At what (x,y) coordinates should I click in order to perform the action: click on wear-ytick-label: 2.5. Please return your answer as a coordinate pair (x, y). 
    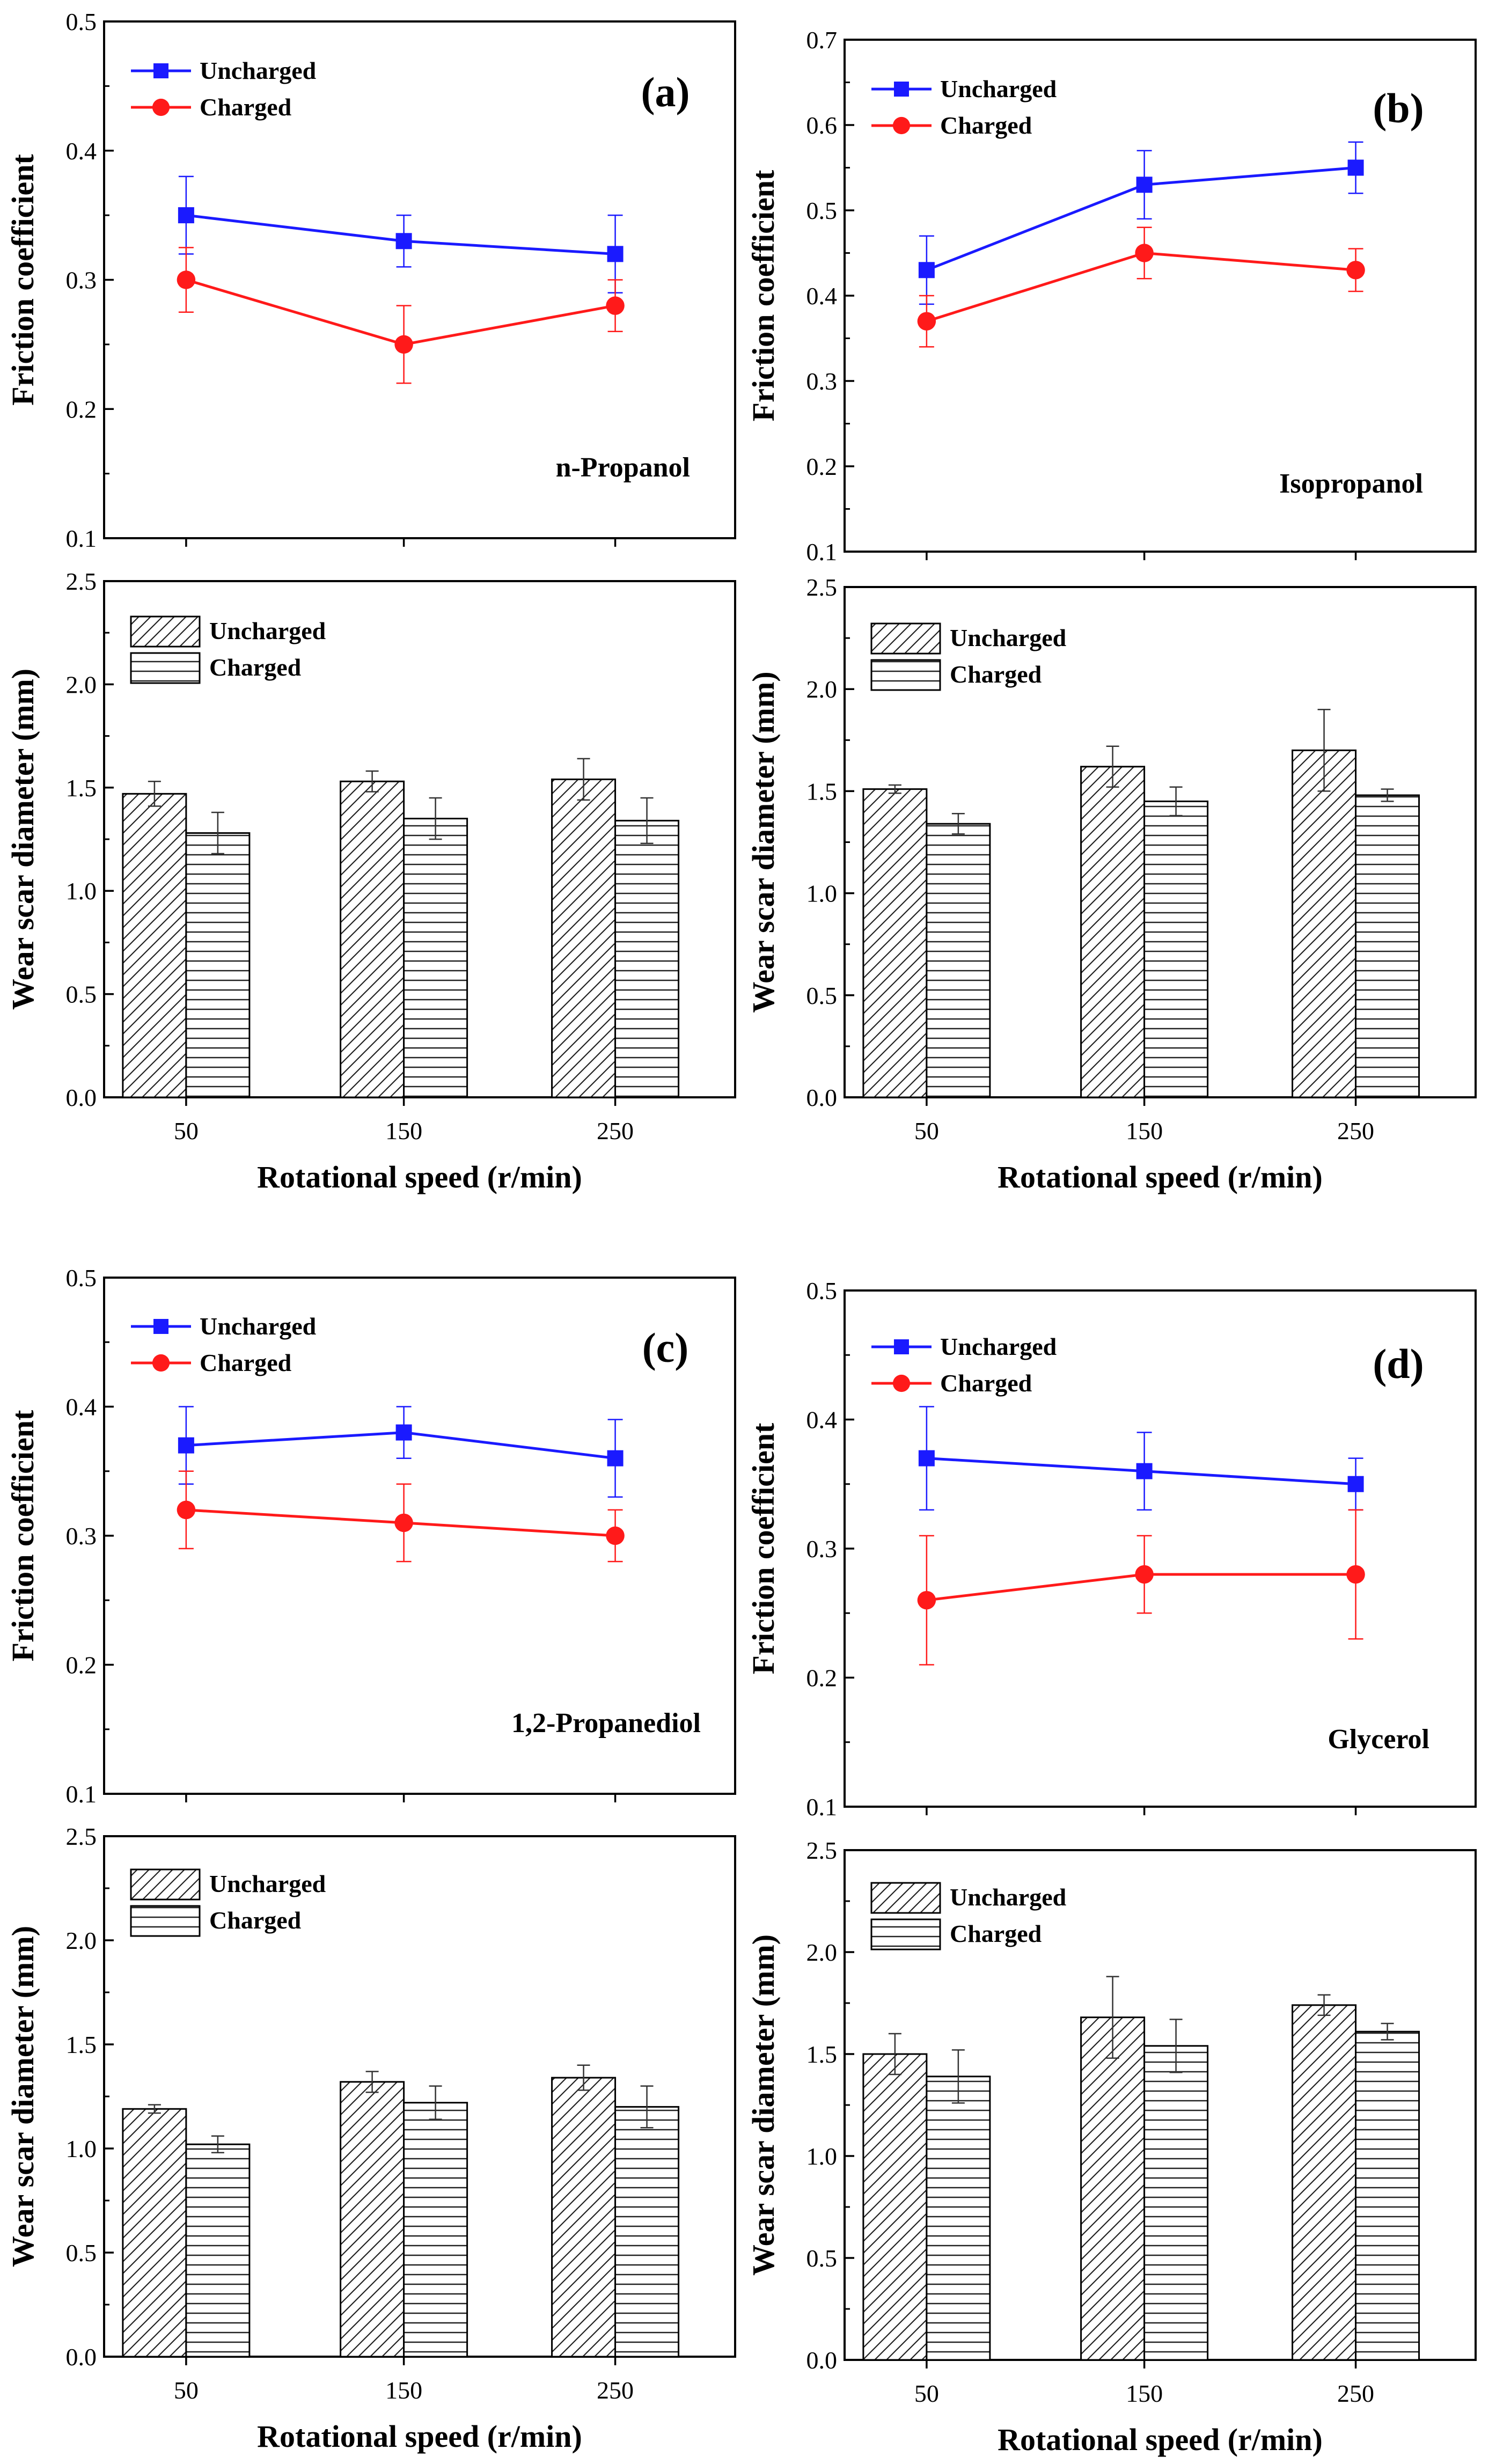
    Looking at the image, I should click on (822, 587).